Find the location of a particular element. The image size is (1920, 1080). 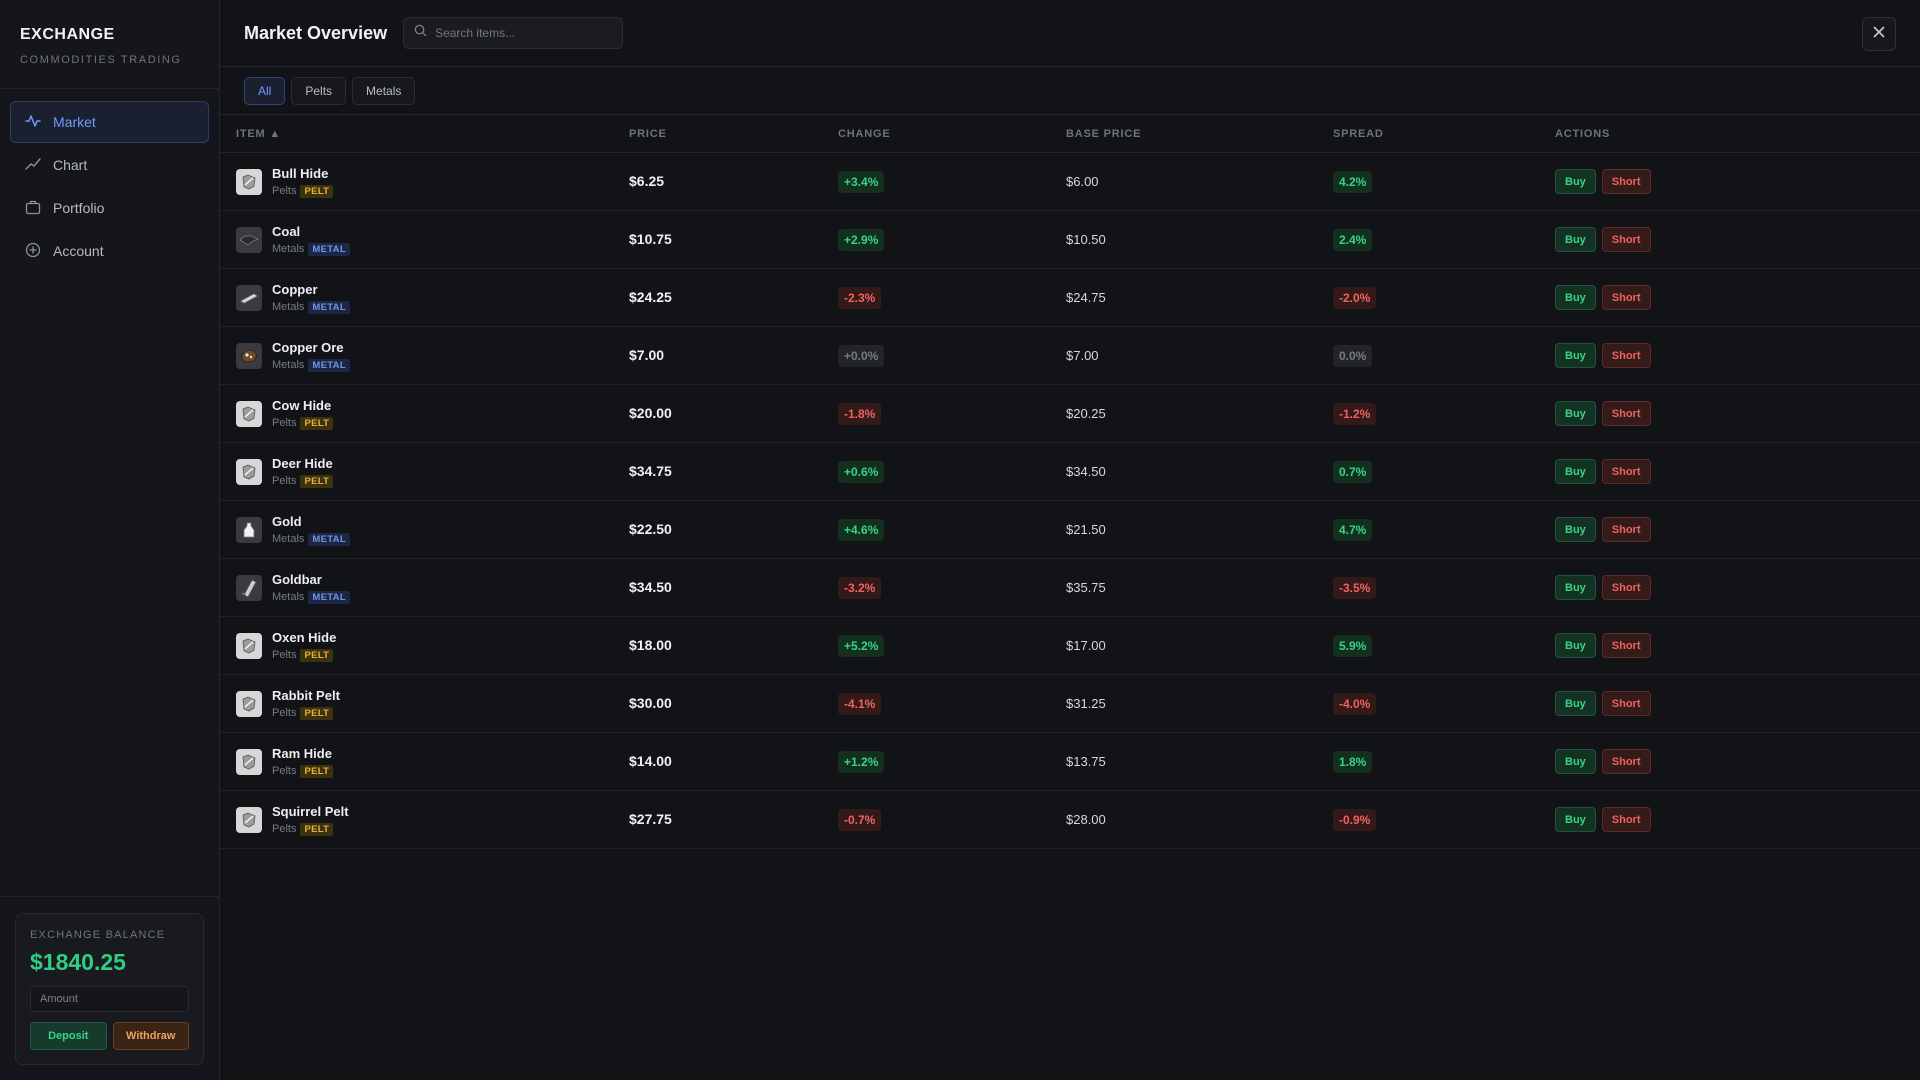

change-badge: +1.2% is located at coordinates (861, 761).